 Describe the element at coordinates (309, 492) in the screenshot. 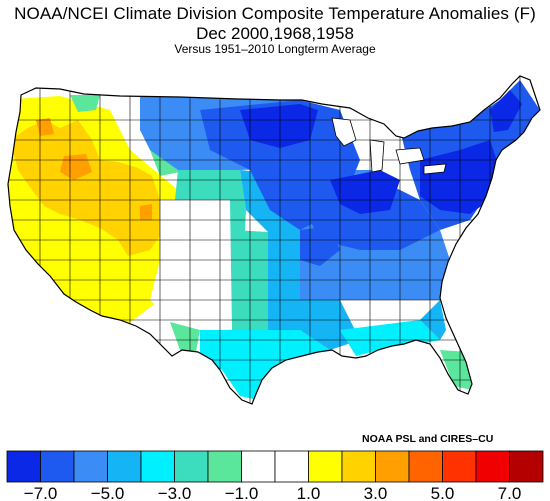

I see `legend-tick-label: 1.0` at that location.